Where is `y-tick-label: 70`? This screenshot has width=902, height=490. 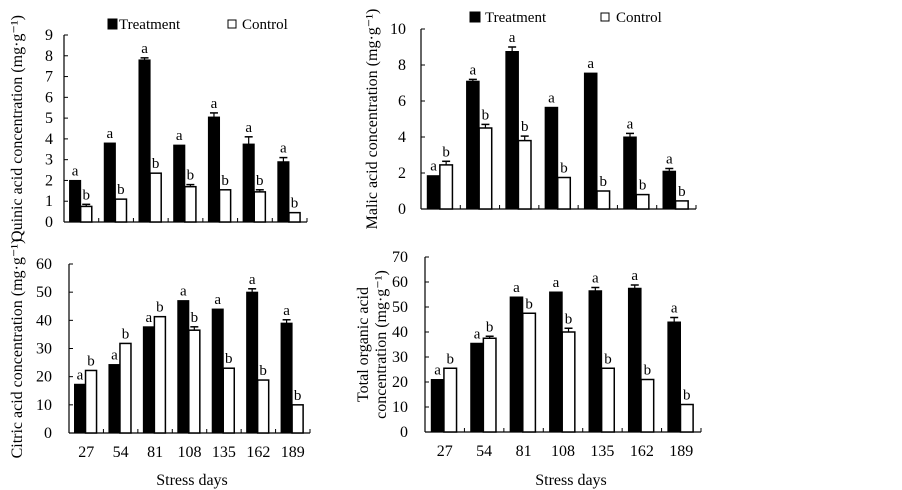
y-tick-label: 70 is located at coordinates (400, 257).